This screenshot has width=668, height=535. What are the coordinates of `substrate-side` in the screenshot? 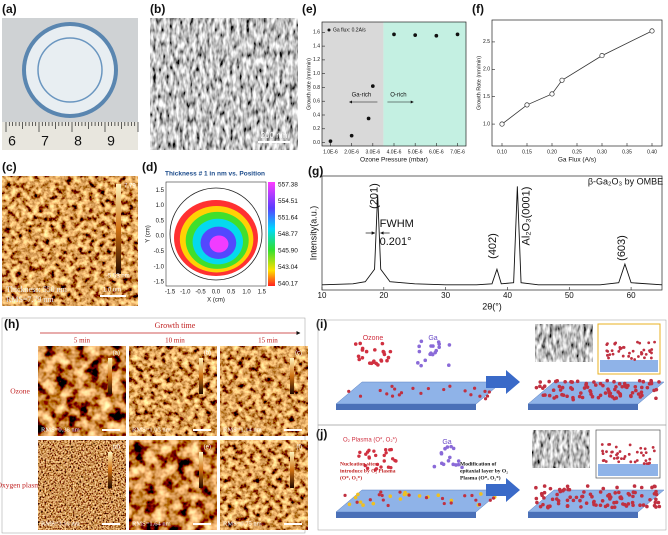 It's located at (406, 515).